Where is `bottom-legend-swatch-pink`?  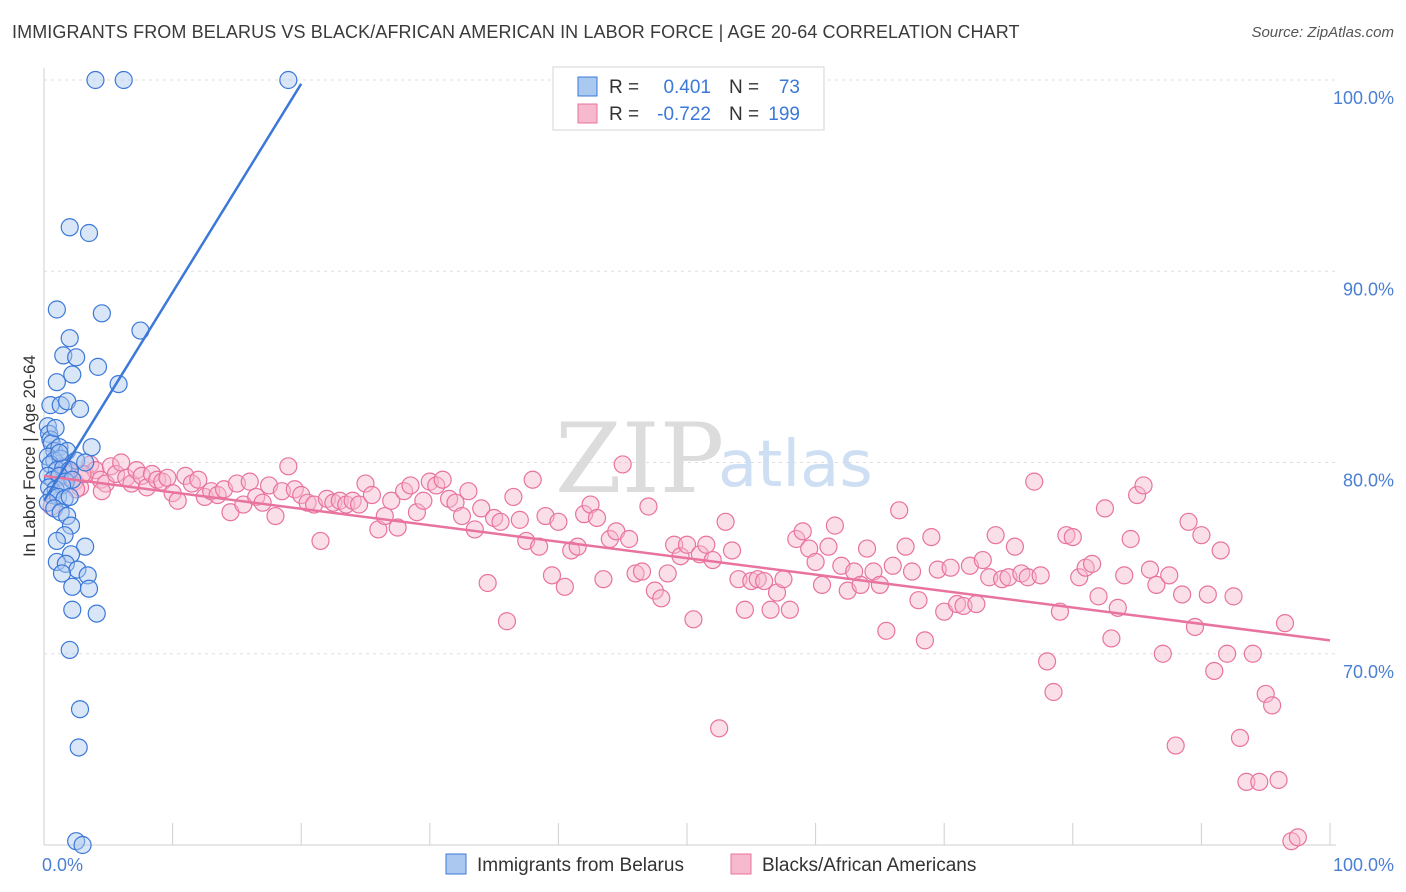 bottom-legend-swatch-pink is located at coordinates (741, 864).